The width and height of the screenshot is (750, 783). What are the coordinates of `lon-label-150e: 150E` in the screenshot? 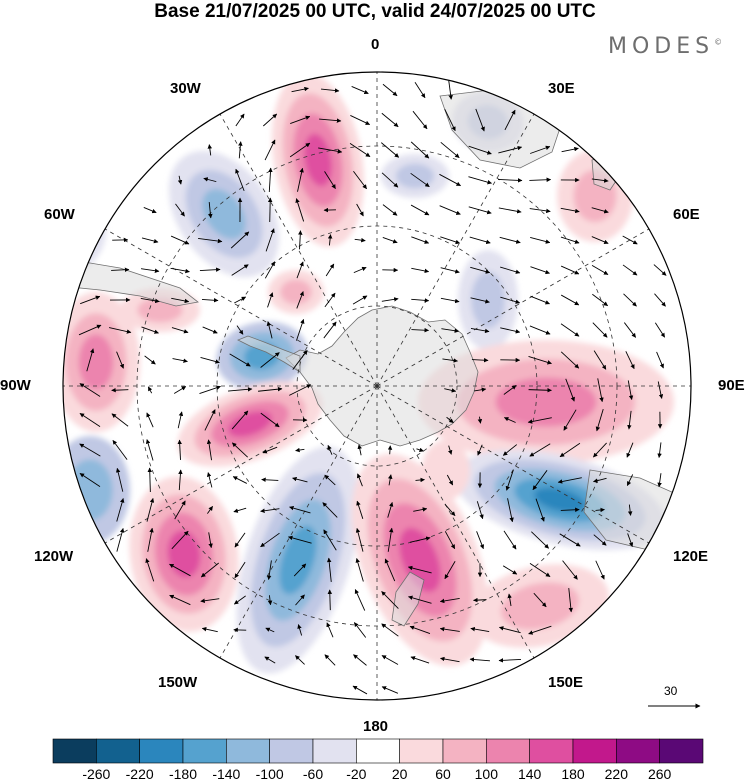 It's located at (566, 682).